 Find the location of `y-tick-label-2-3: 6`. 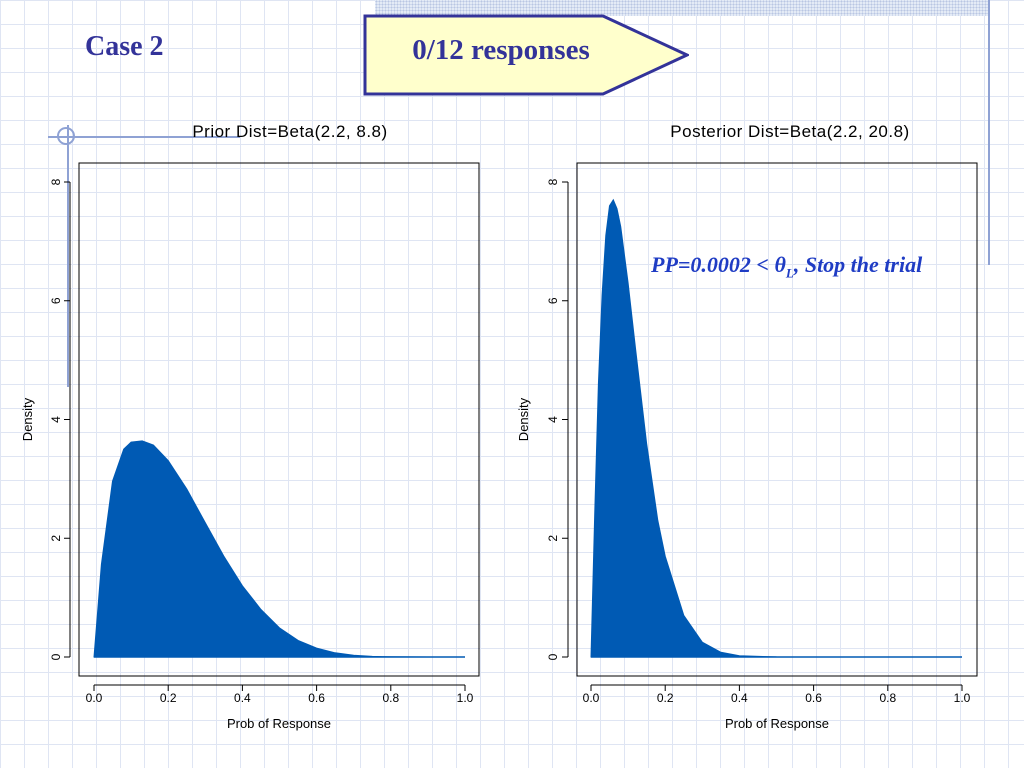

y-tick-label-2-3: 6 is located at coordinates (553, 300).